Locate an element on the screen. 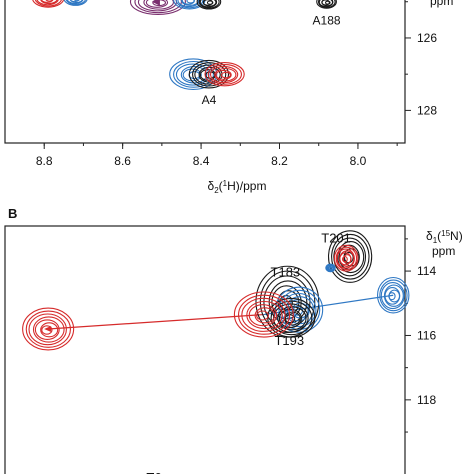 The width and height of the screenshot is (474, 474). chemical-shift-line is located at coordinates (156, 321).